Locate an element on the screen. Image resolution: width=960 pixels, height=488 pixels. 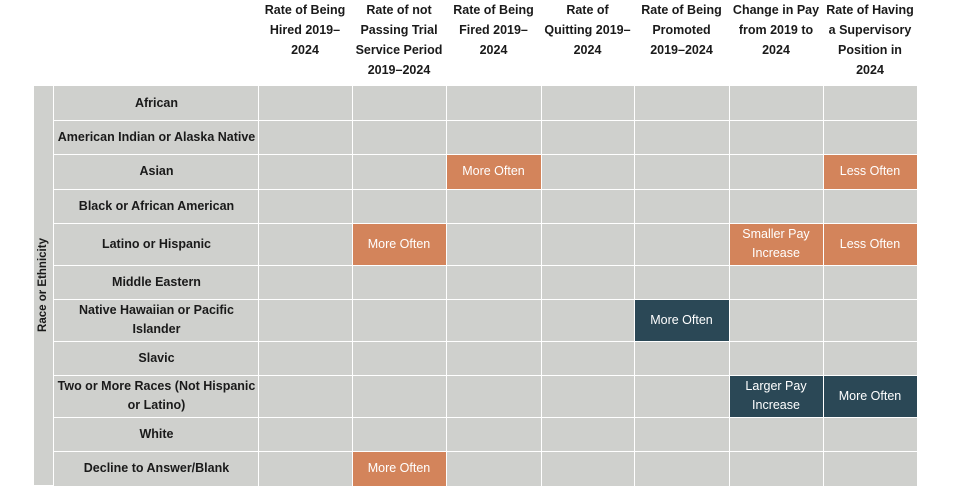
row-label-line: or Latino) is located at coordinates (156, 405).